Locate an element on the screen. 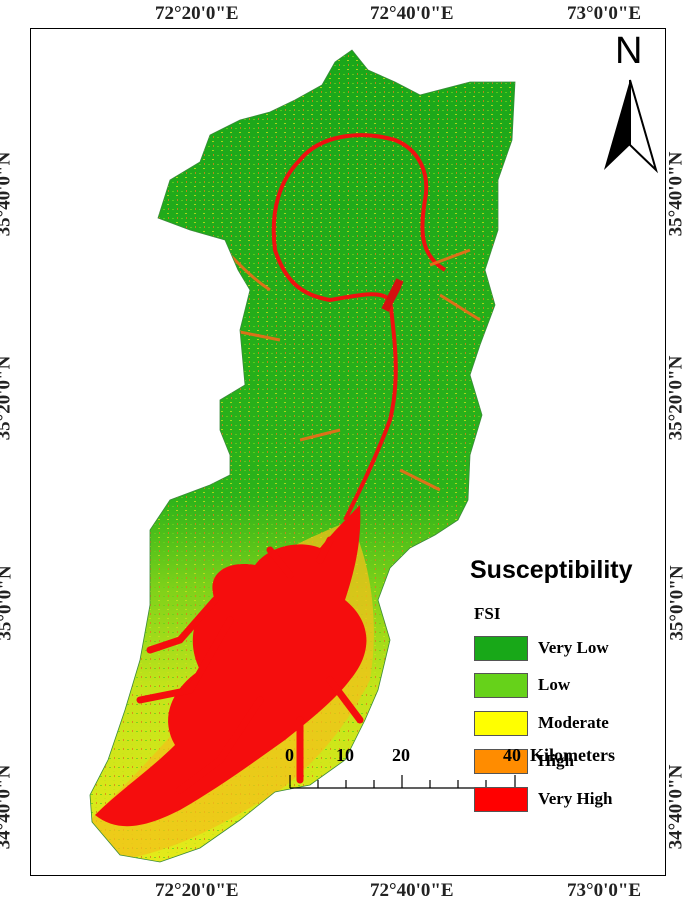 The image size is (699, 914). scale-tick-label: 0 is located at coordinates (289, 755).